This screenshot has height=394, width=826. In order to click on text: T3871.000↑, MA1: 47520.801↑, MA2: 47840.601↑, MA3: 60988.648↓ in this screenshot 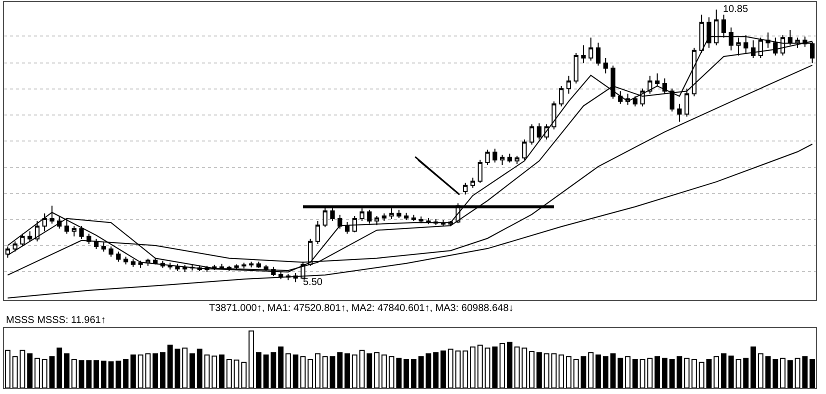, I will do `click(361, 308)`.